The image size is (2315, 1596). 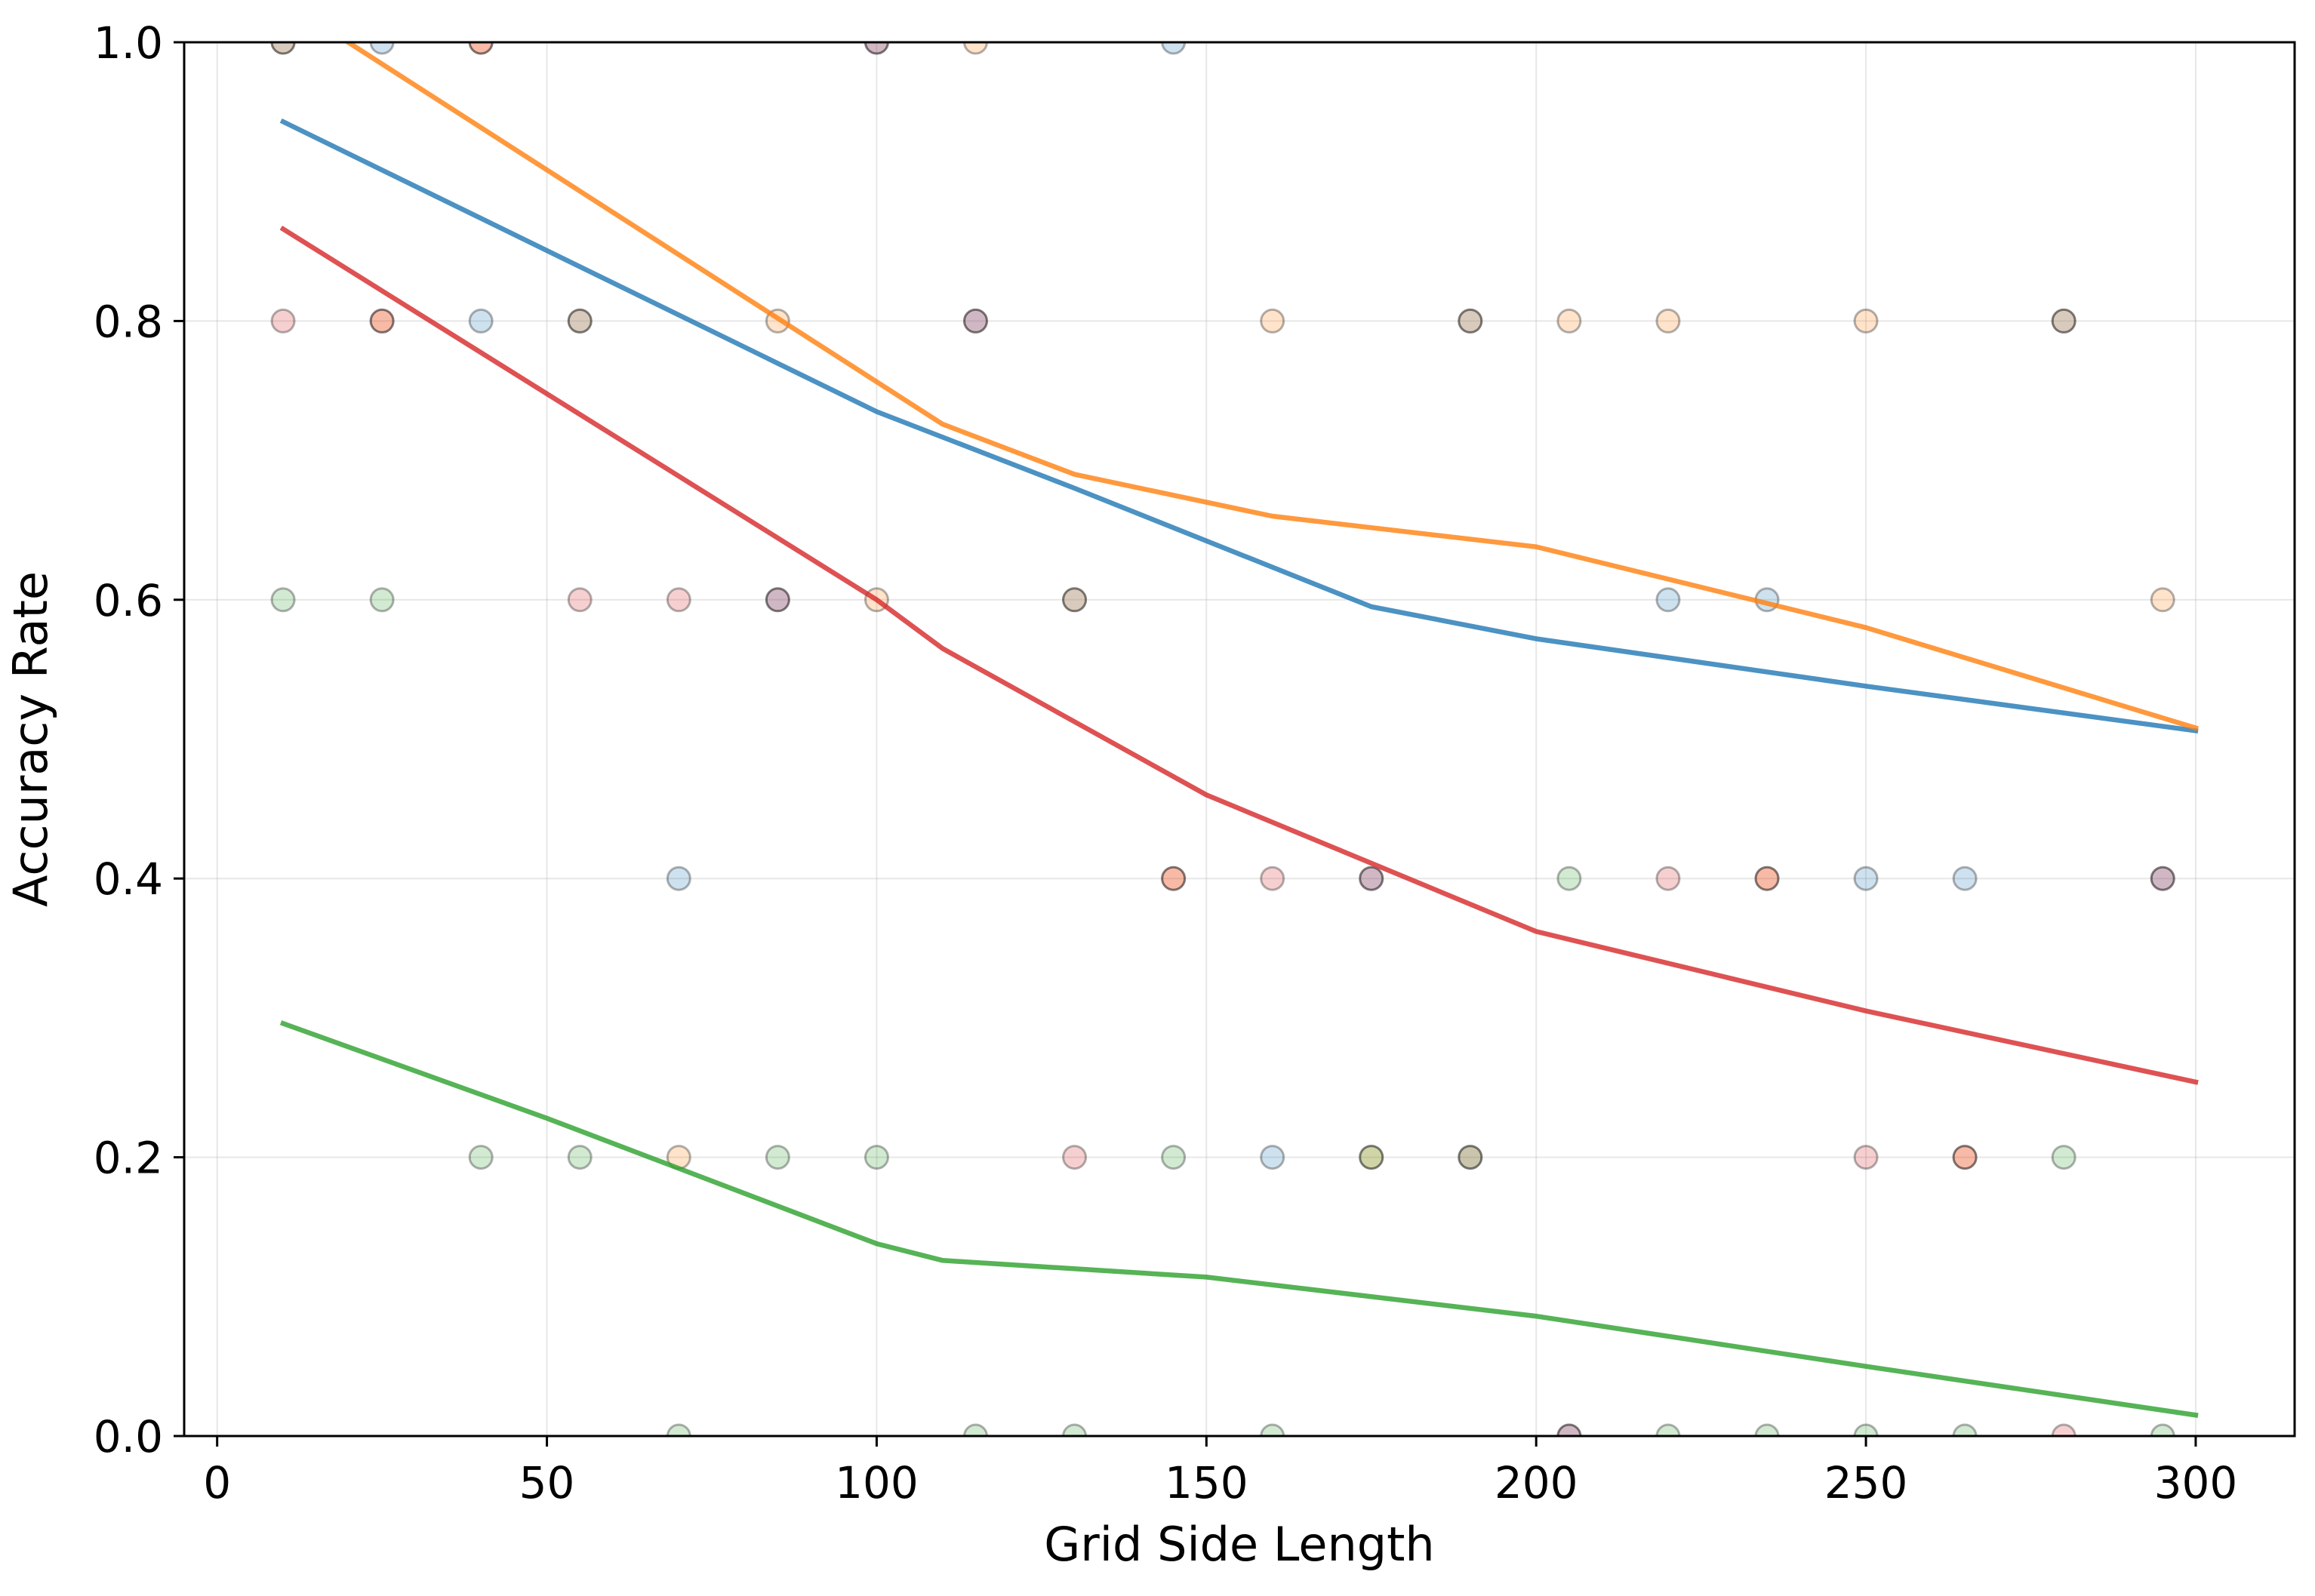 What do you see at coordinates (1206, 1483) in the screenshot?
I see `x-tick-label: 150` at bounding box center [1206, 1483].